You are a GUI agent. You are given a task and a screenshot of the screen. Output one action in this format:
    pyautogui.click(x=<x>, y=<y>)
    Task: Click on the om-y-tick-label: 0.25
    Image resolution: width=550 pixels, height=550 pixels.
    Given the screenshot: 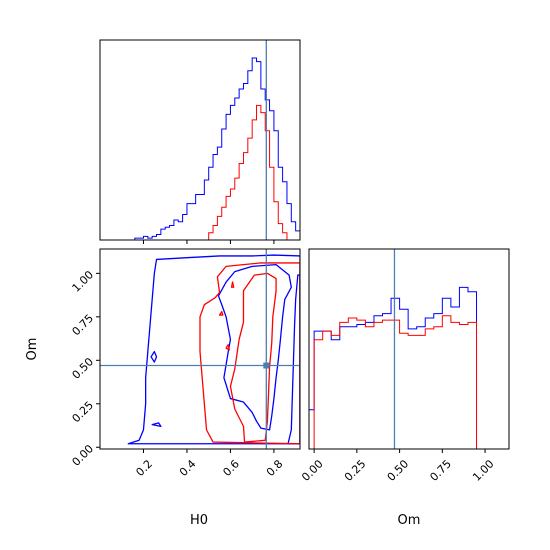 What is the action you would take?
    pyautogui.click(x=83, y=412)
    